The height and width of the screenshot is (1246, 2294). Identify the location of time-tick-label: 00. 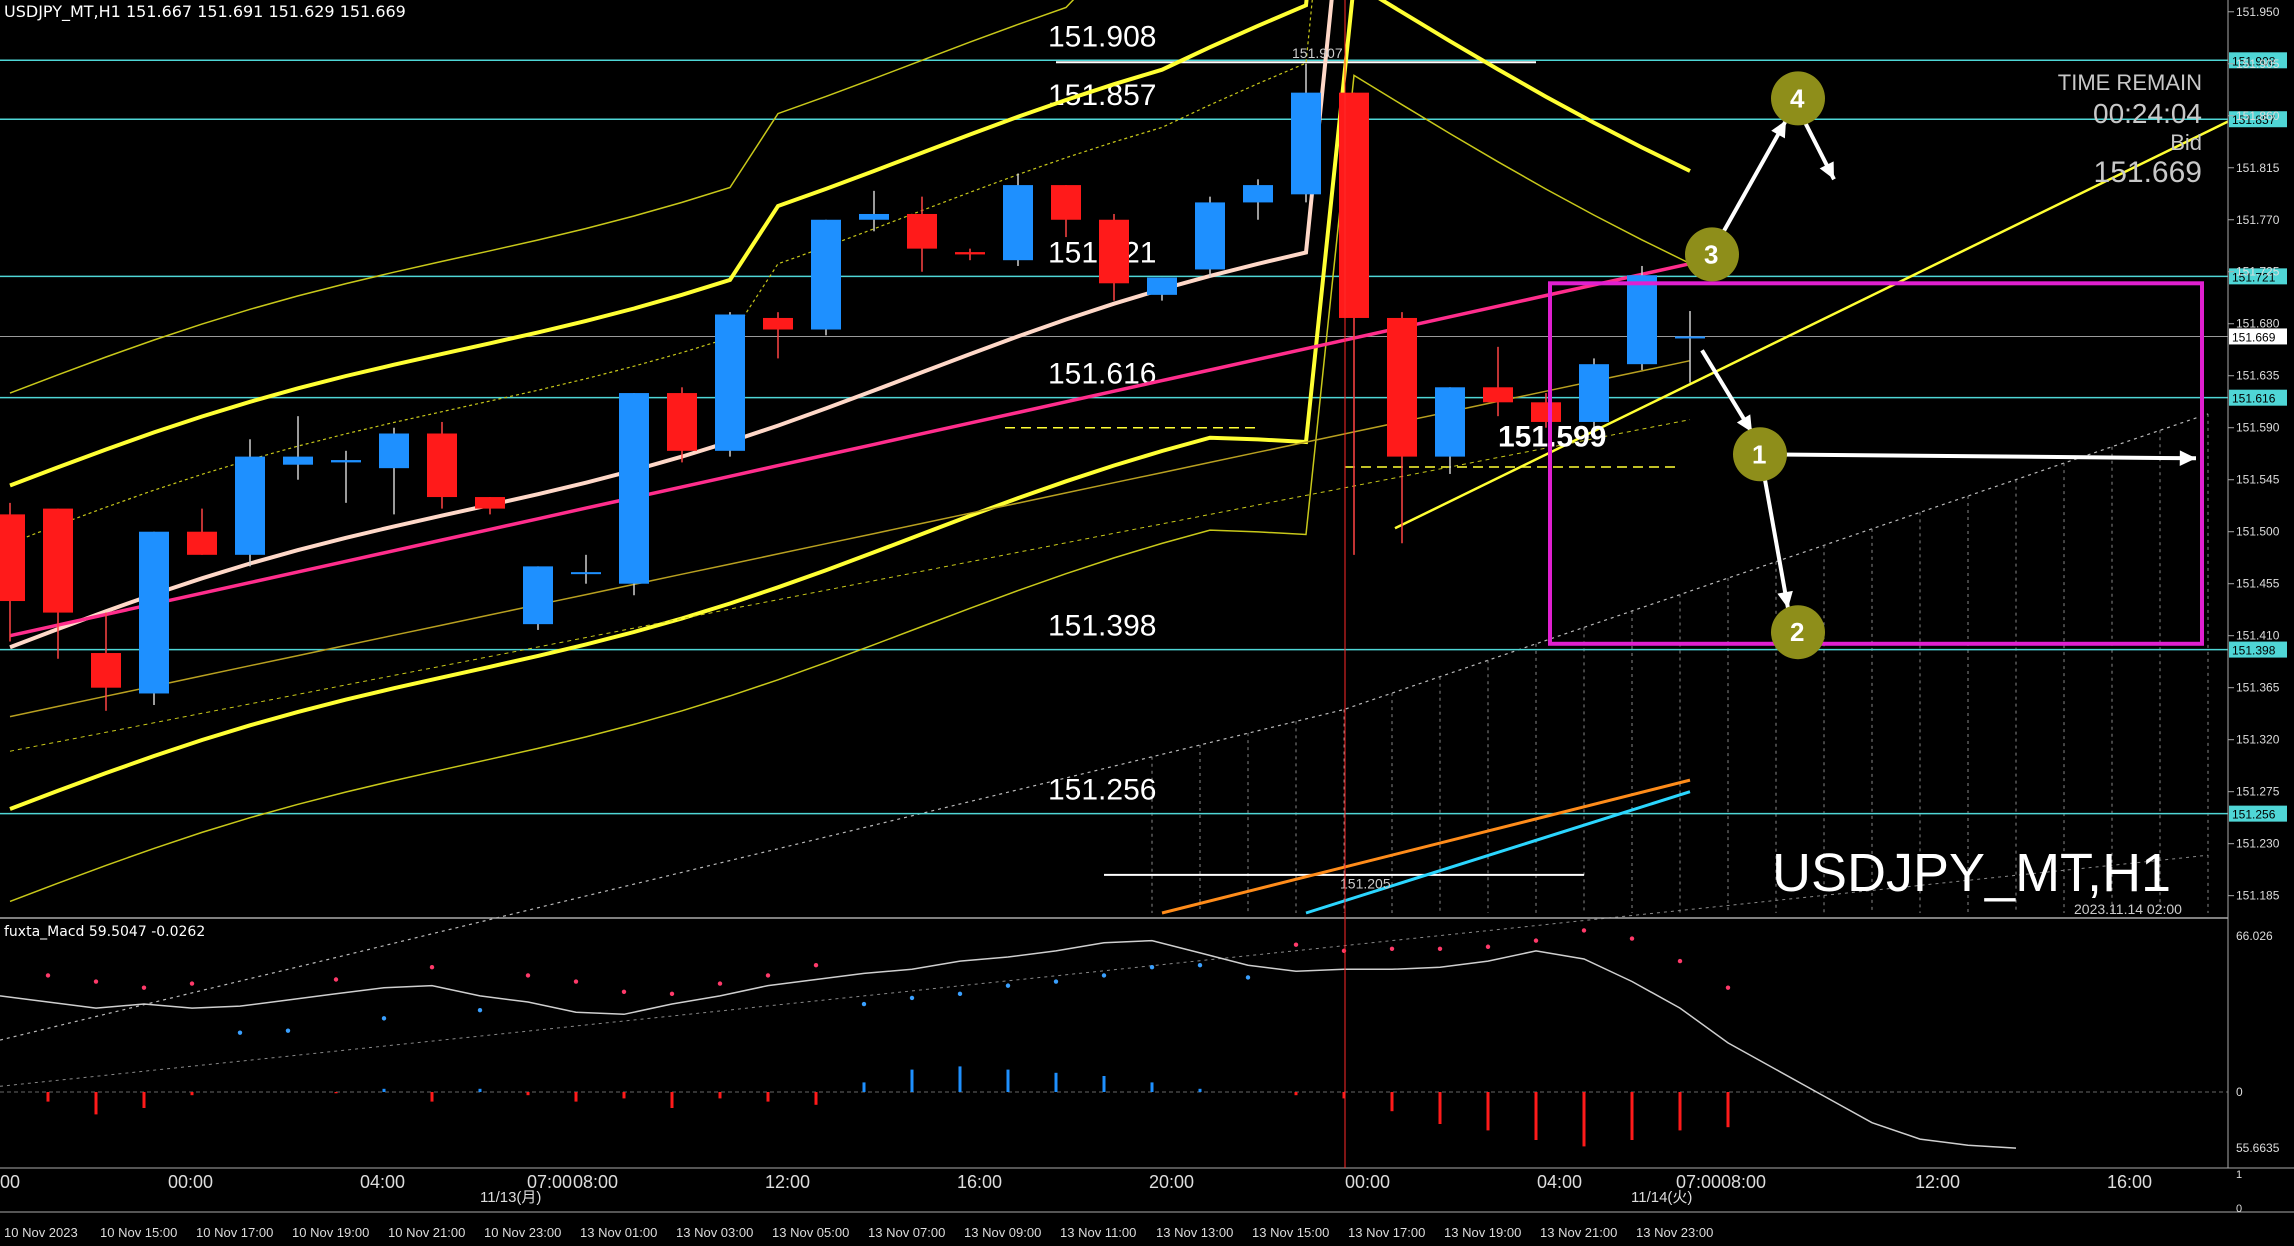
(10, 1182).